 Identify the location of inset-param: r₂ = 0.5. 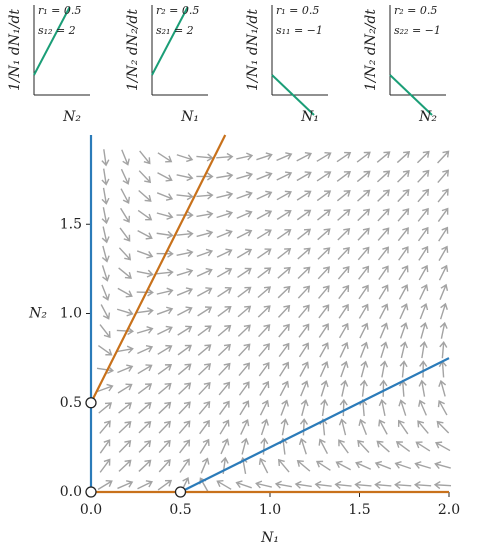
(415, 10).